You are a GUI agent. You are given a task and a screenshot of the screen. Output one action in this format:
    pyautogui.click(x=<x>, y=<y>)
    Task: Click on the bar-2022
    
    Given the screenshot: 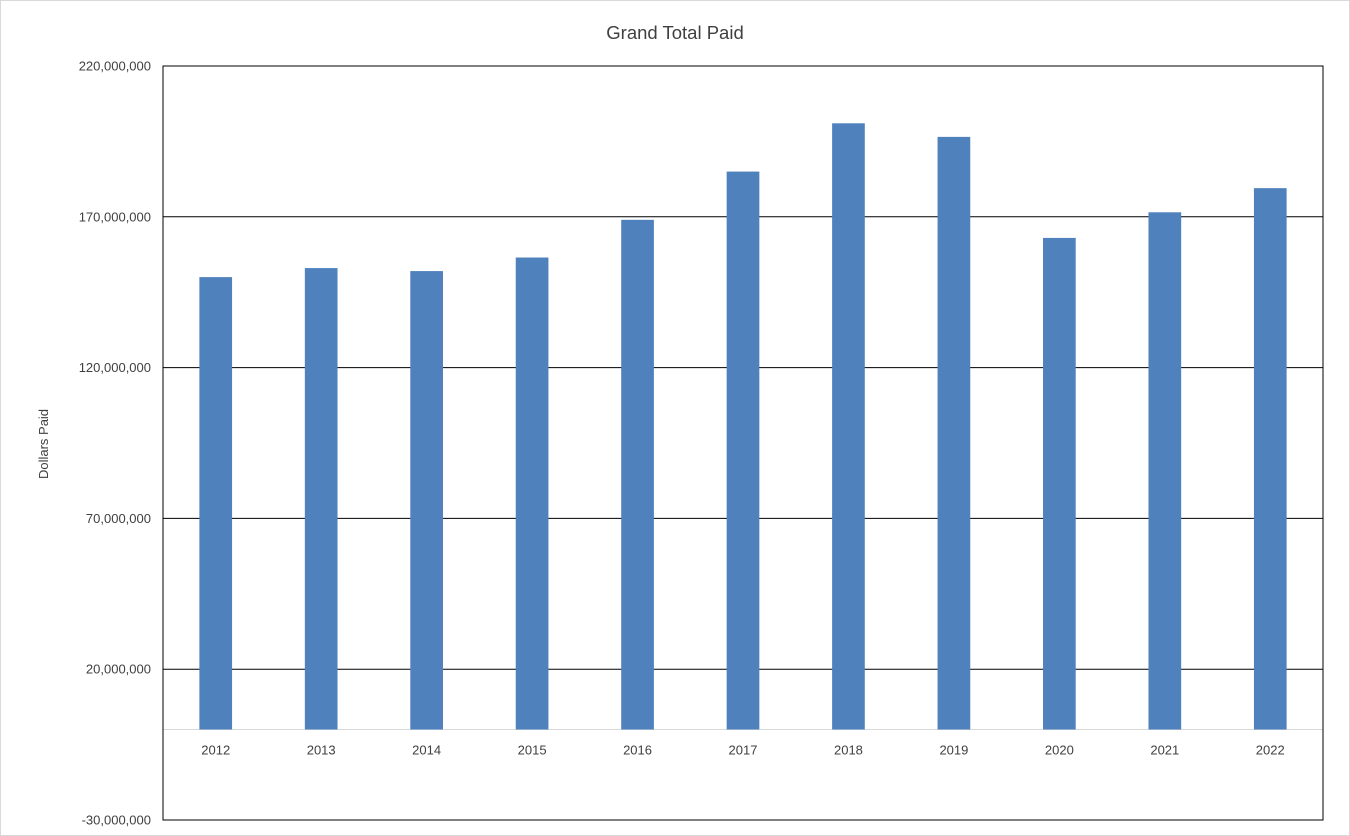 What is the action you would take?
    pyautogui.click(x=1270, y=459)
    